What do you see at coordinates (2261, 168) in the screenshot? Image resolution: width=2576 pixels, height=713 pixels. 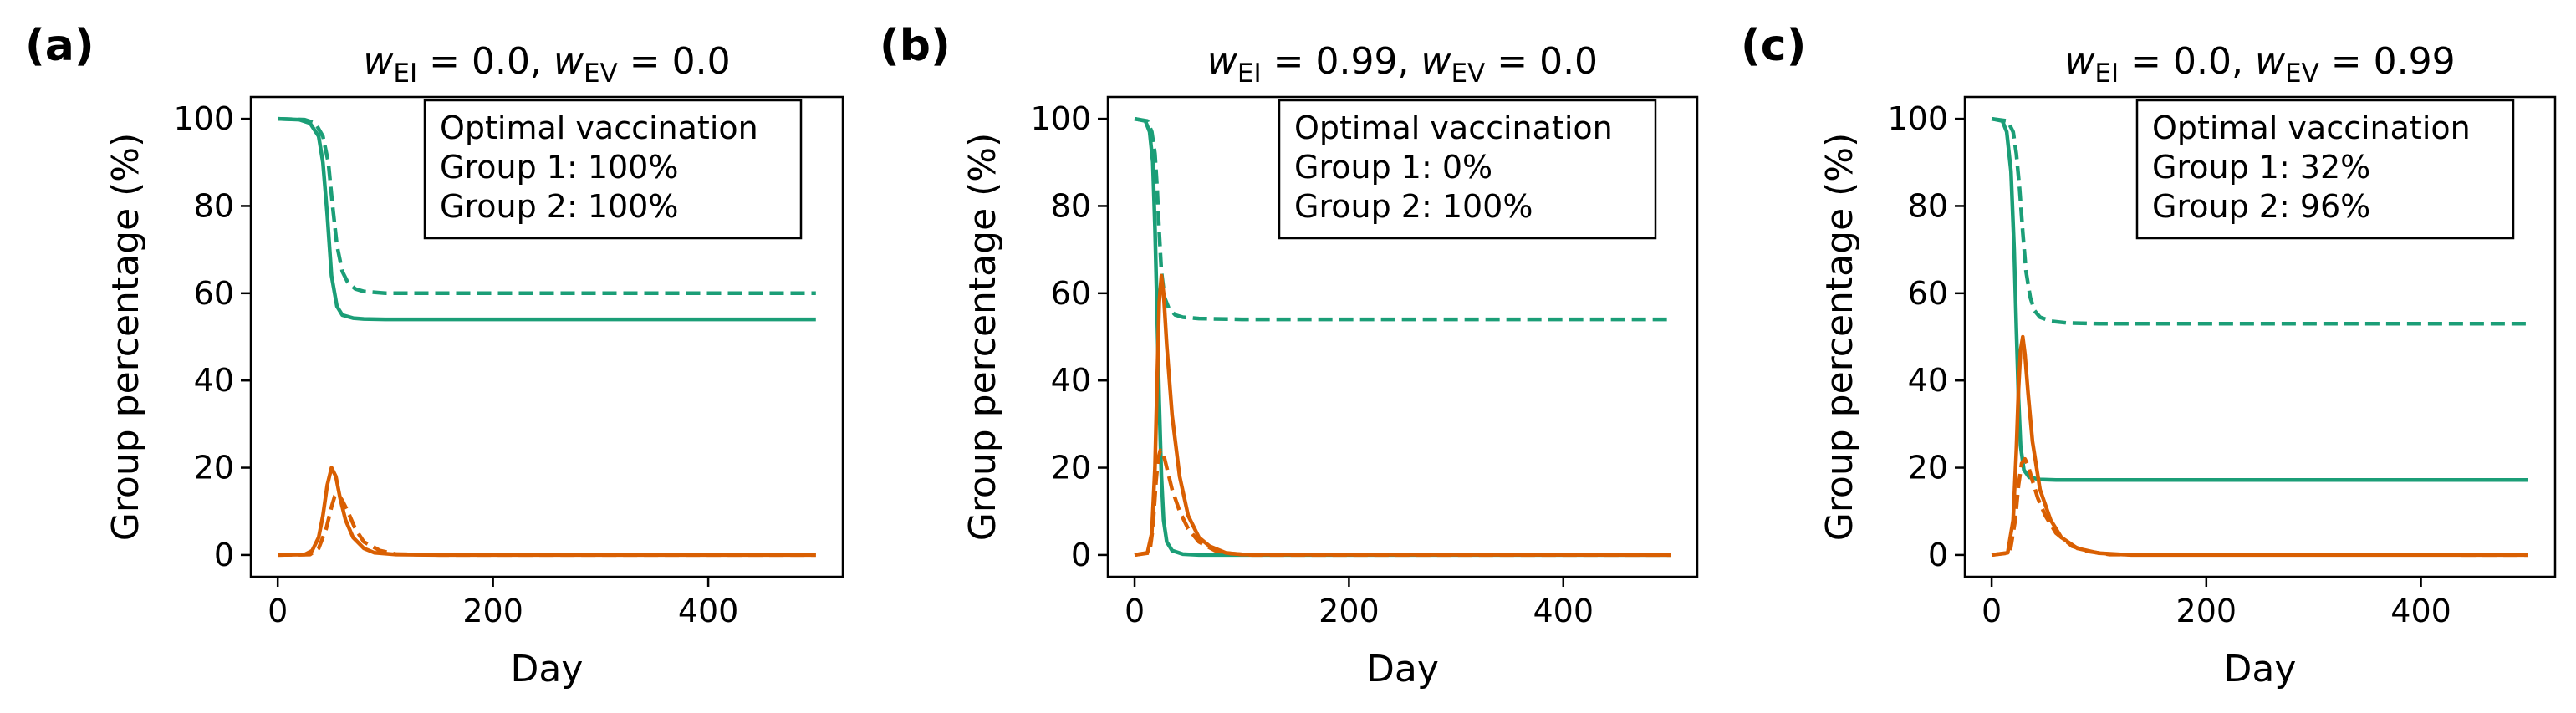 I see `annotation-line-2: Group 1: 32%` at bounding box center [2261, 168].